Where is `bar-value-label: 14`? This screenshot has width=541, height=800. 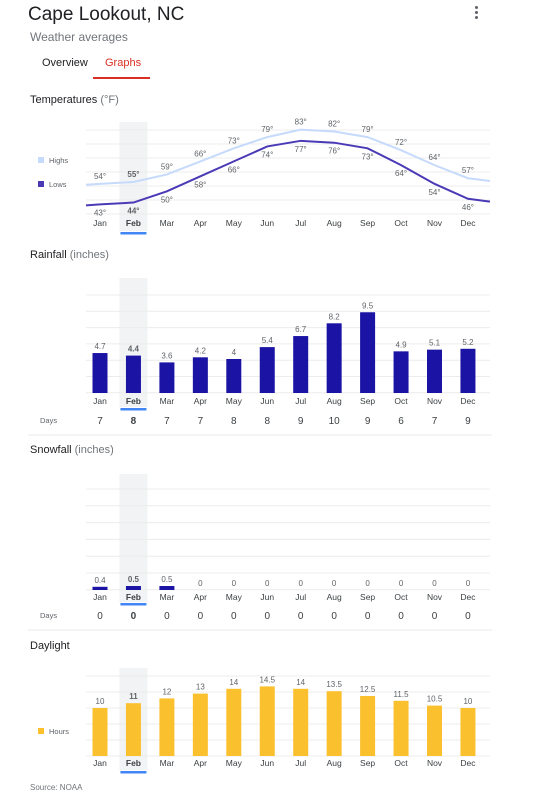
bar-value-label: 14 is located at coordinates (300, 682).